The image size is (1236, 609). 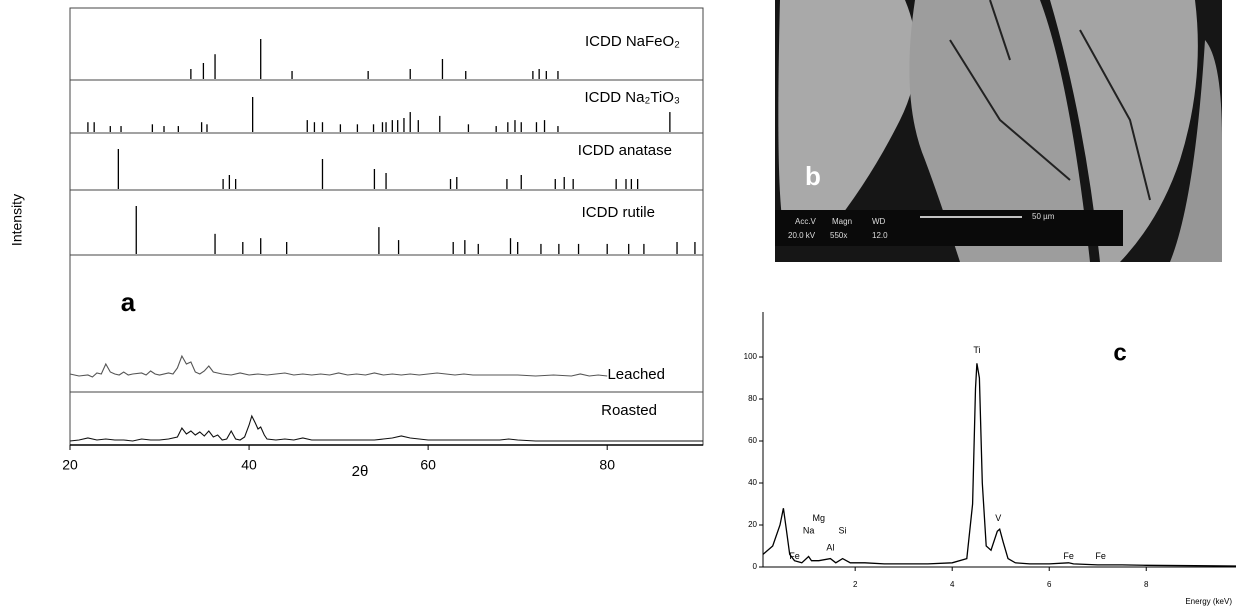 What do you see at coordinates (386, 222) in the screenshot?
I see `panel-frame` at bounding box center [386, 222].